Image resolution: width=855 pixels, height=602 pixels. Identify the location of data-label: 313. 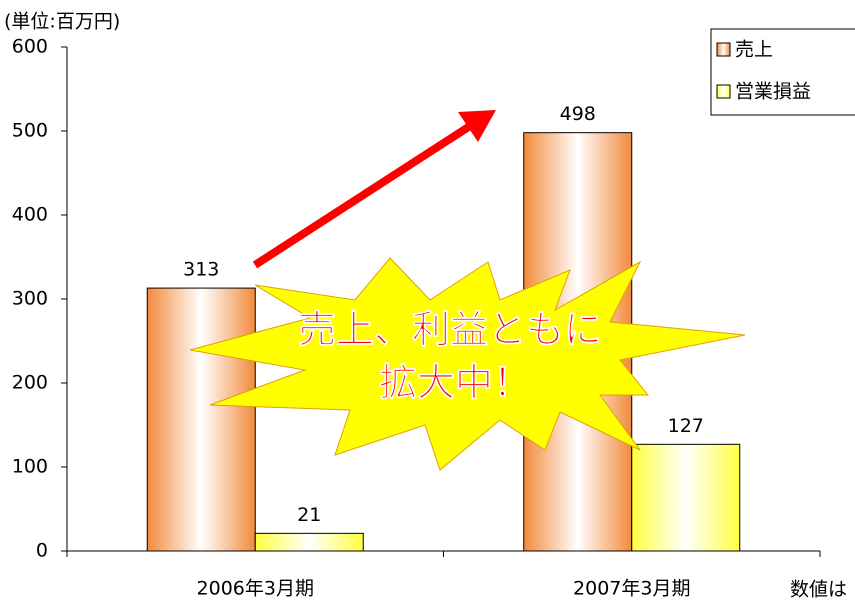
(201, 270).